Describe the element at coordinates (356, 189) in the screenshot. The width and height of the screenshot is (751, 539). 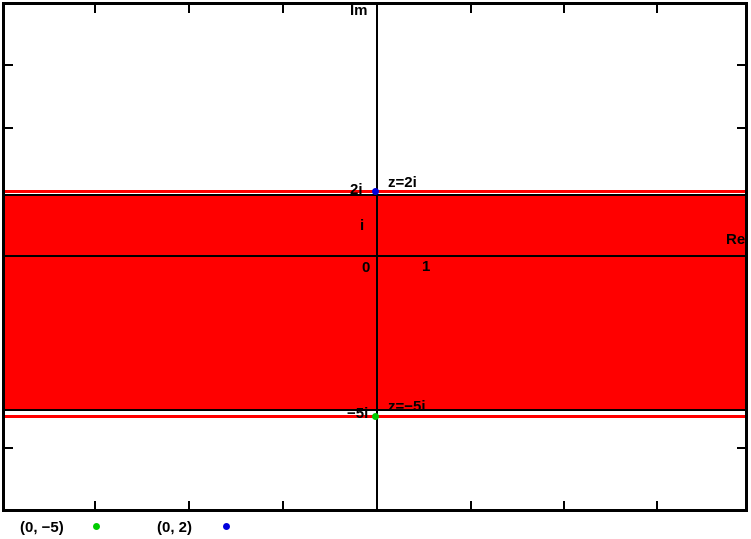
I see `tick-label-2i: 2i` at that location.